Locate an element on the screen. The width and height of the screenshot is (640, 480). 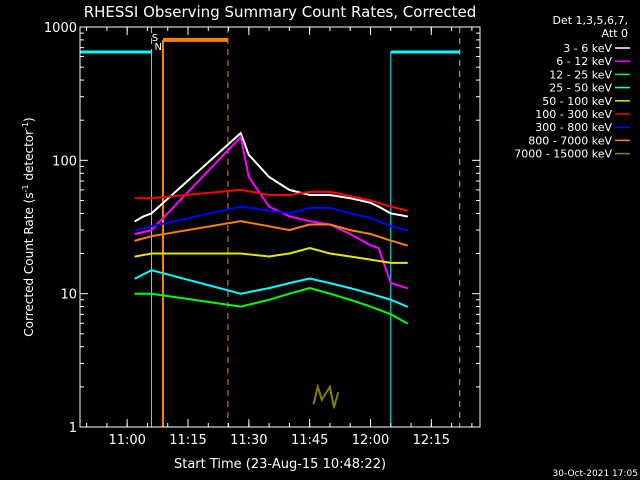
legend-label: 6 - 12 keV is located at coordinates (584, 61).